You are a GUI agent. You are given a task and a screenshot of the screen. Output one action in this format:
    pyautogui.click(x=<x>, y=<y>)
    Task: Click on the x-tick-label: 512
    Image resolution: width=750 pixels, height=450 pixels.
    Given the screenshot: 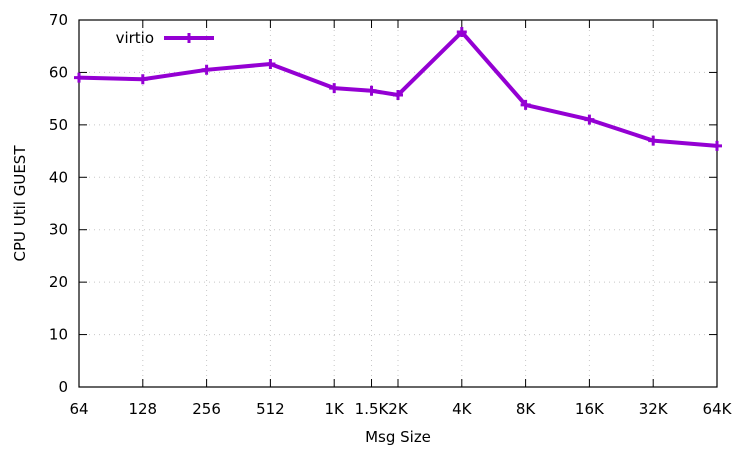 What is the action you would take?
    pyautogui.click(x=270, y=409)
    